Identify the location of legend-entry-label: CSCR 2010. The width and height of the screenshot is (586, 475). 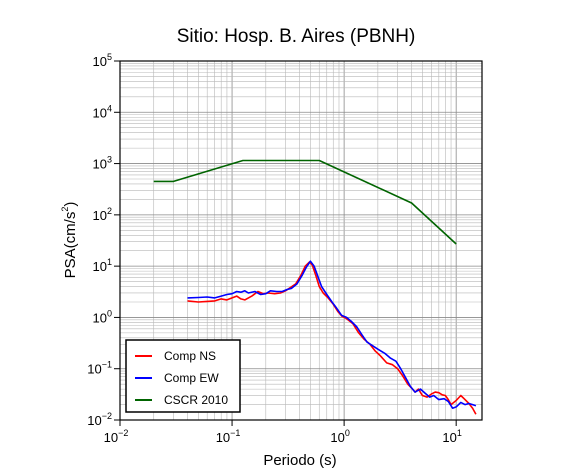
(196, 400).